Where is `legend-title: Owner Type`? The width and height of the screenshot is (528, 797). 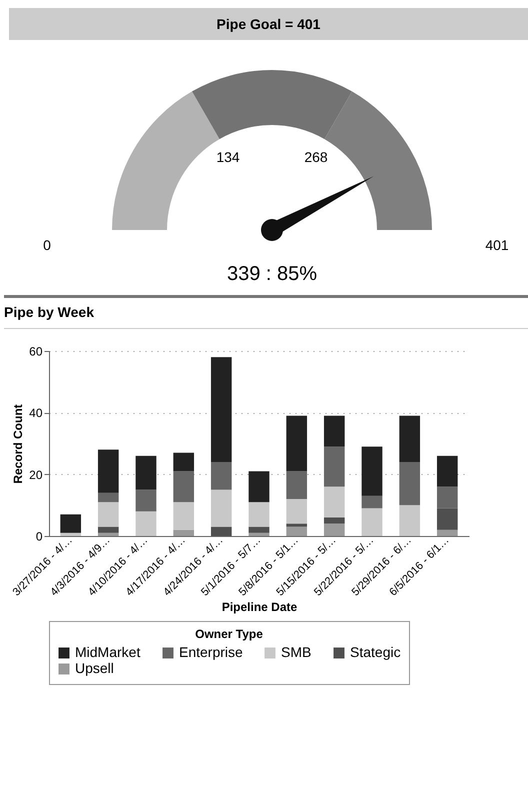 legend-title: Owner Type is located at coordinates (229, 634).